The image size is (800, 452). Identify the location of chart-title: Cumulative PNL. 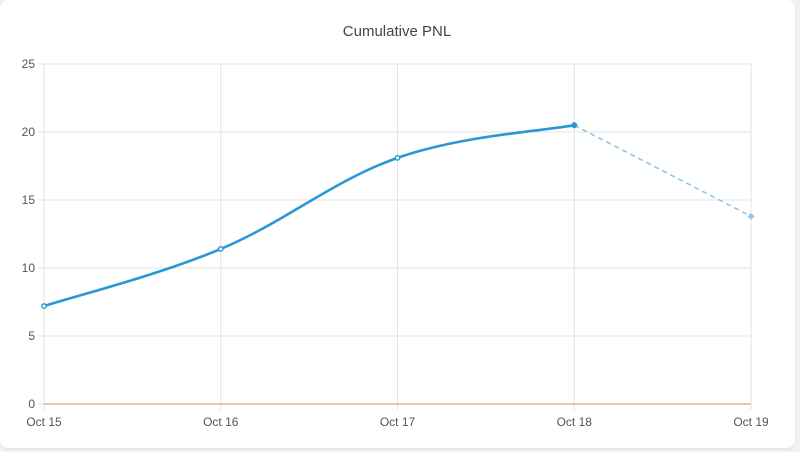
(397, 31).